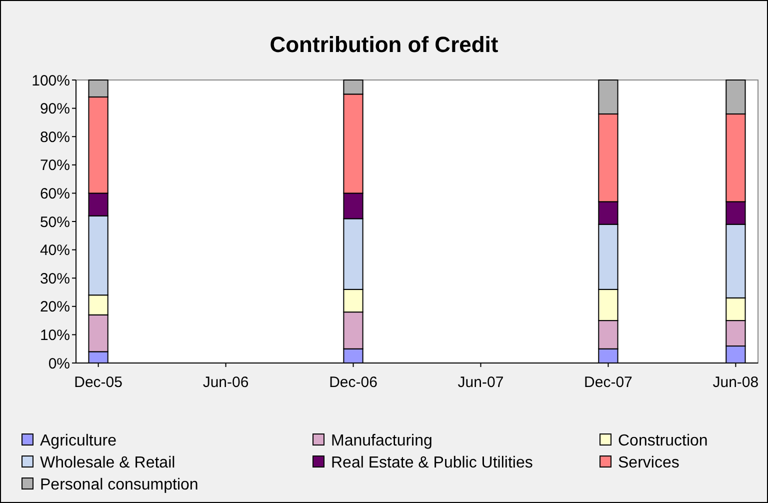 The width and height of the screenshot is (768, 503). Describe the element at coordinates (55, 307) in the screenshot. I see `y-tick-label: 20%` at that location.